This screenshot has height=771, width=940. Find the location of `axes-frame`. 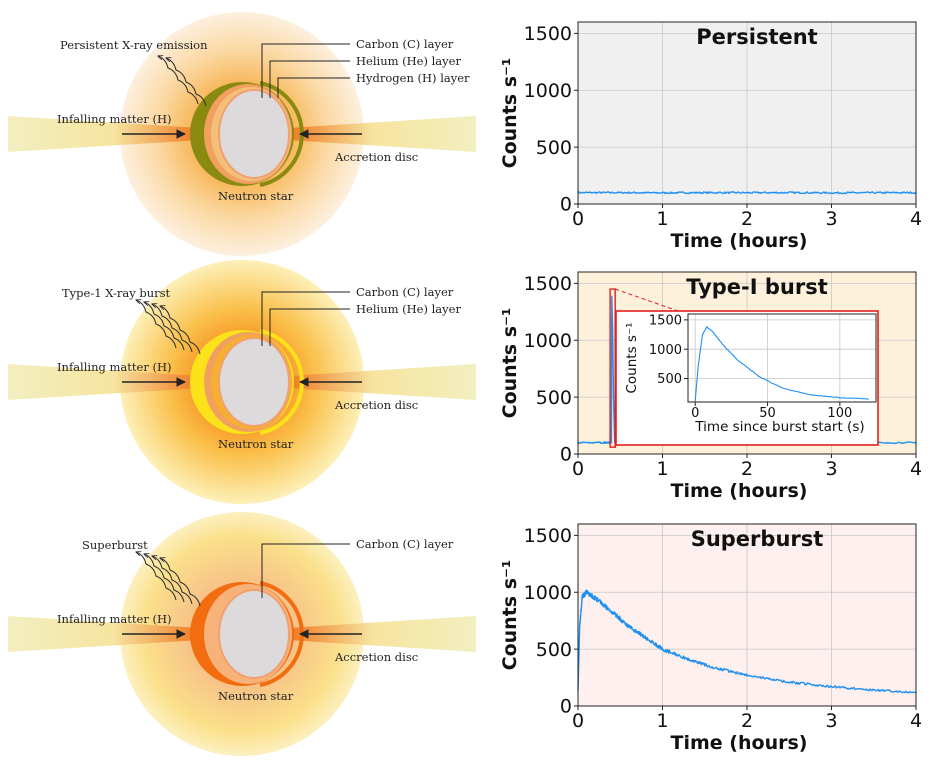

axes-frame is located at coordinates (782, 358).